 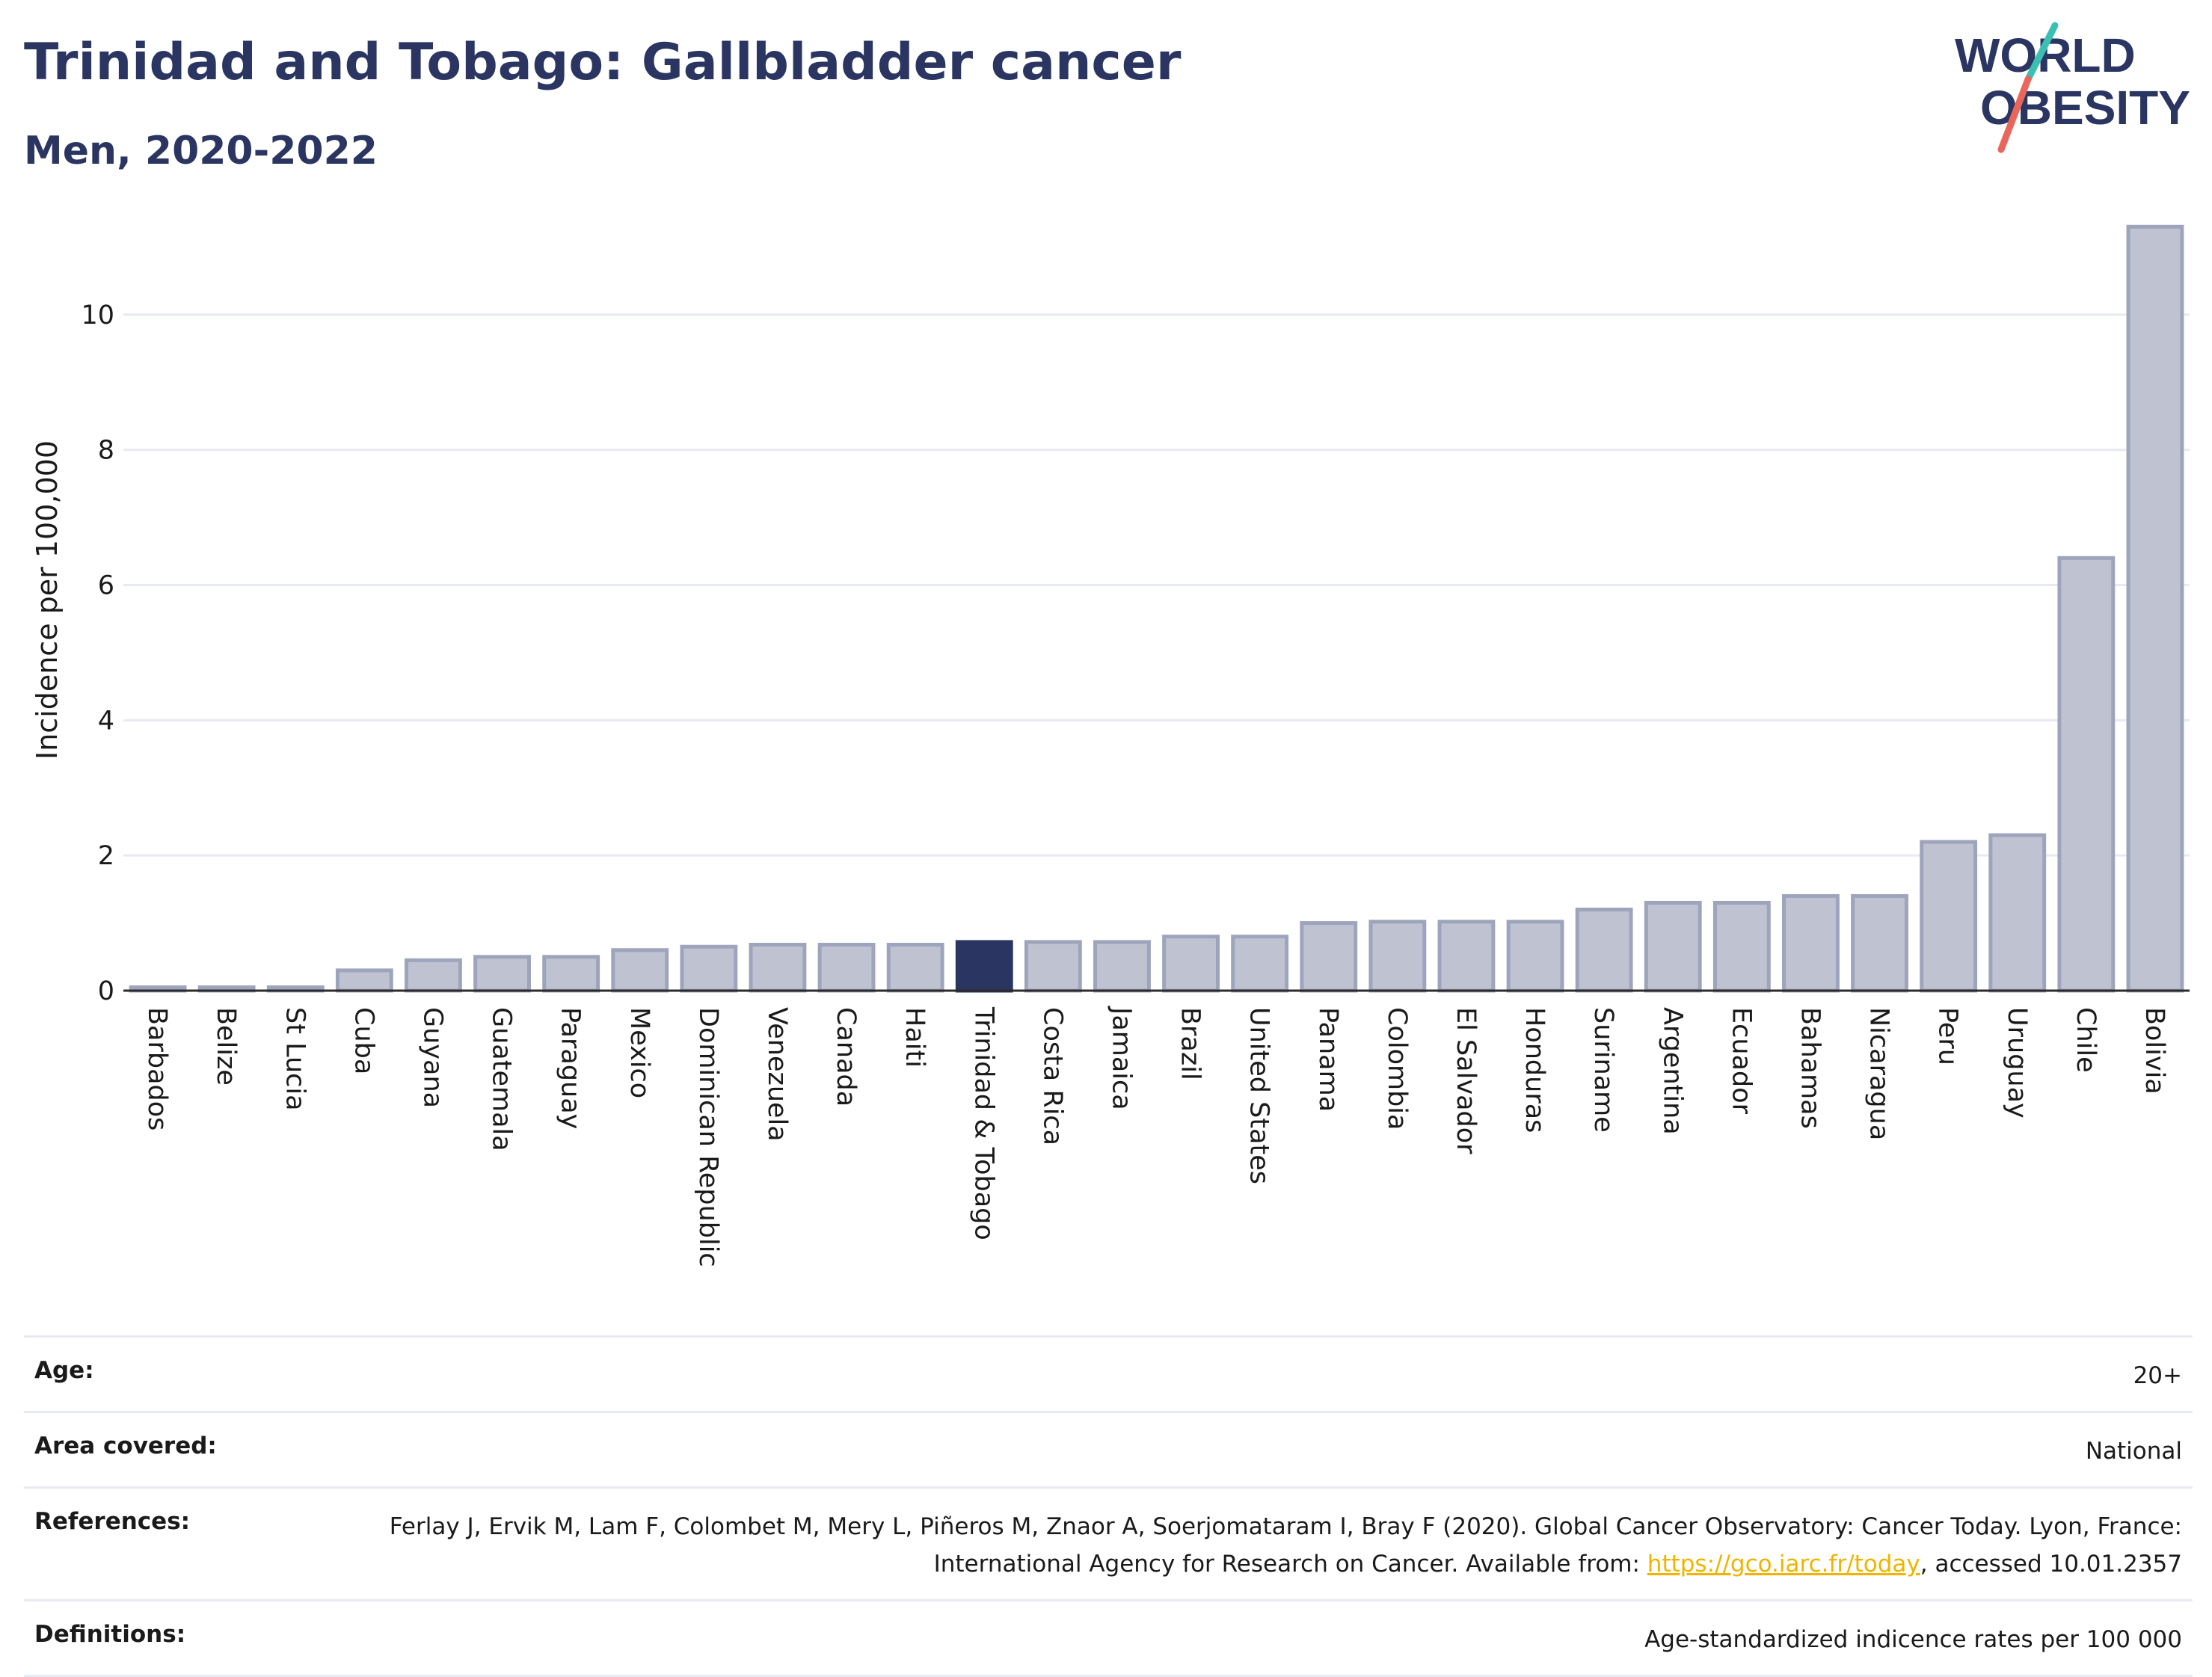 What do you see at coordinates (1603, 1070) in the screenshot?
I see `x-tick-label: Suriname` at bounding box center [1603, 1070].